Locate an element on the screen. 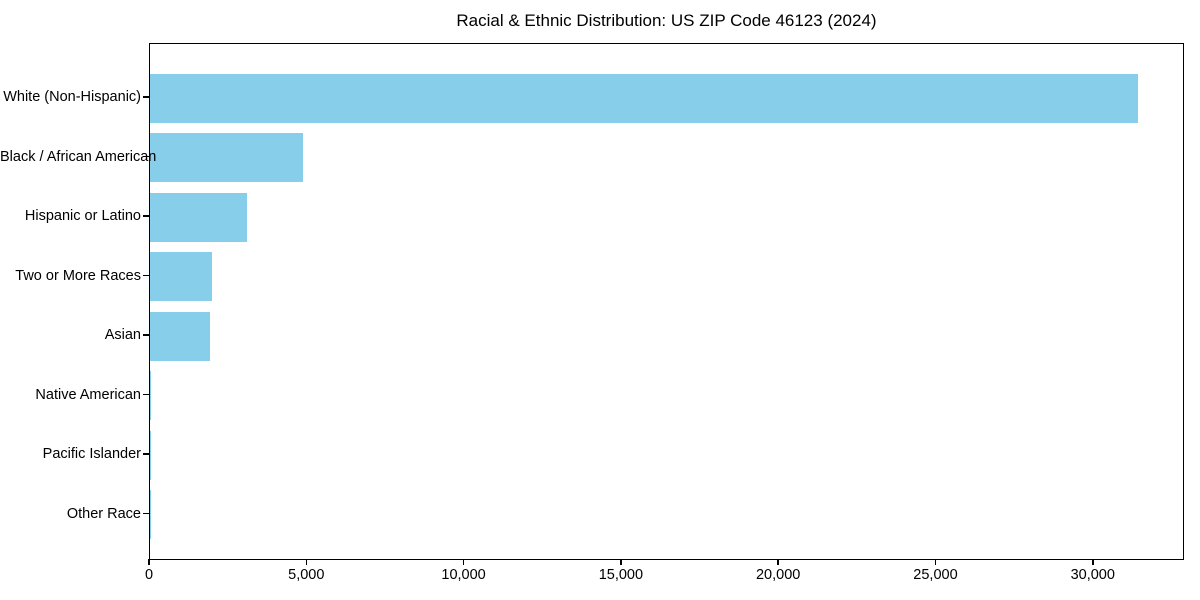  y-tick-label-other-race: Other Race is located at coordinates (103, 513).